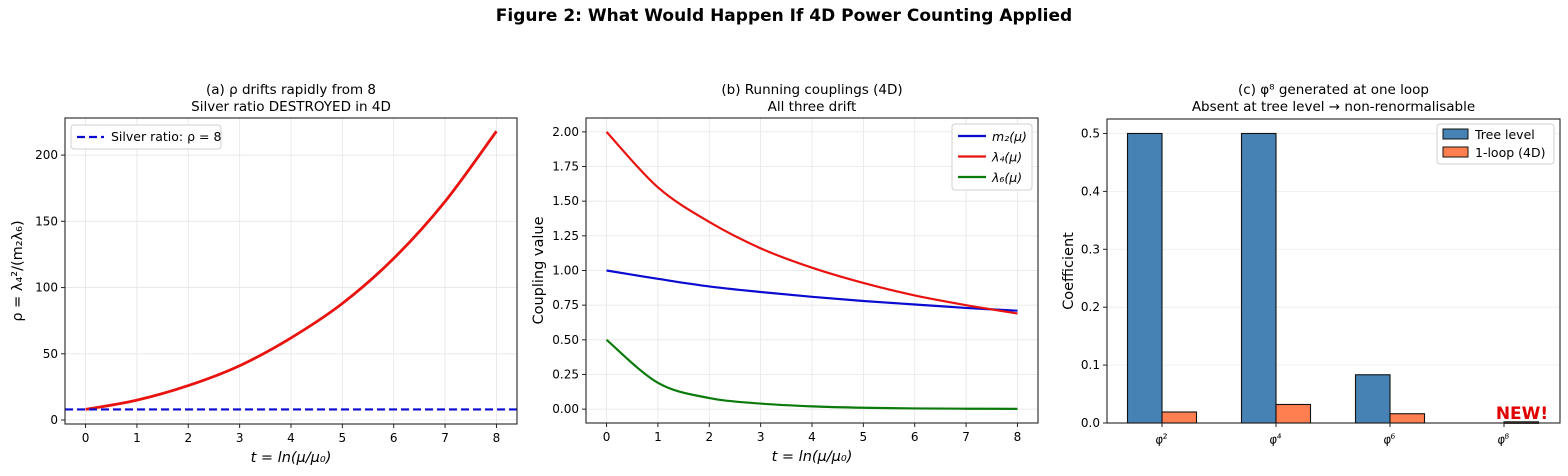 The height and width of the screenshot is (476, 1568). I want to click on x-tick-label: φ⁴, so click(1275, 439).